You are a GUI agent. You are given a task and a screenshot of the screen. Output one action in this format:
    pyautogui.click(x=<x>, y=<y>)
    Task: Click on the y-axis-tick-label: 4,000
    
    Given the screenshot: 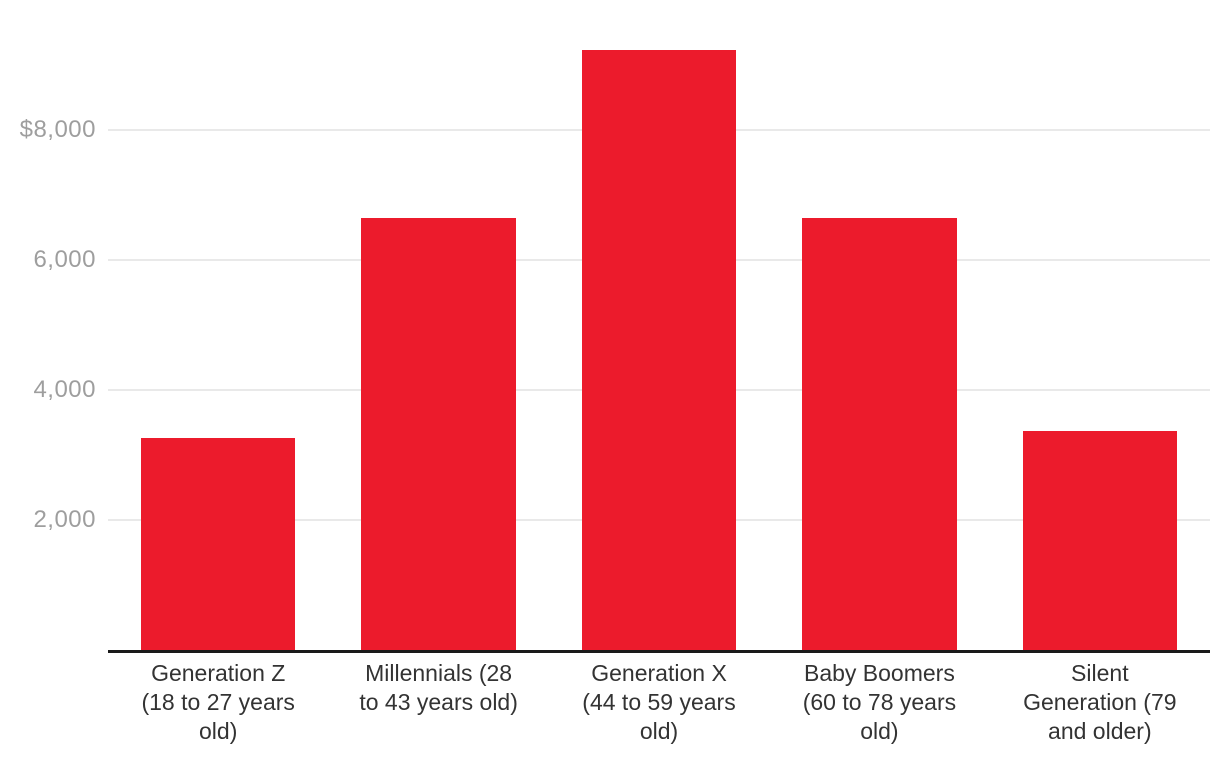 What is the action you would take?
    pyautogui.click(x=64, y=389)
    